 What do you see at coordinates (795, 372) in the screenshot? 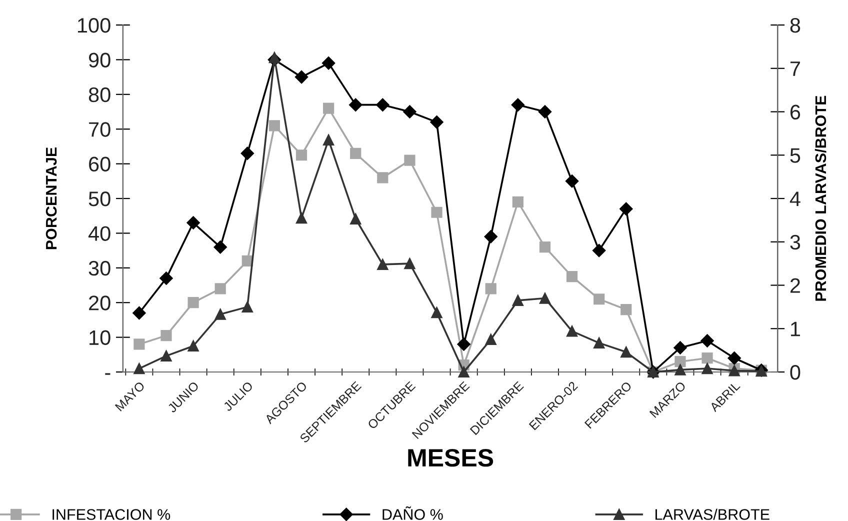
I see `y2-tick-label: 0` at bounding box center [795, 372].